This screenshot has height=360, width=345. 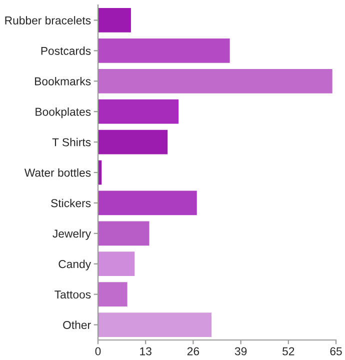 I want to click on x-tick-label: 0, so click(x=98, y=351).